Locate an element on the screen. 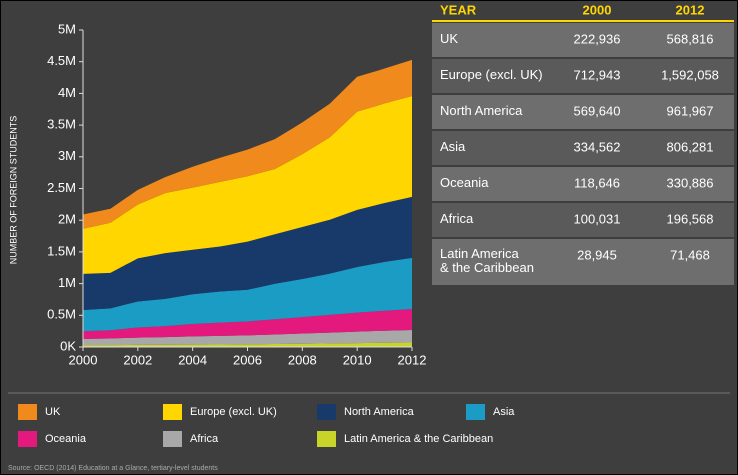 The width and height of the screenshot is (738, 475). legend-label: UK is located at coordinates (53, 412).